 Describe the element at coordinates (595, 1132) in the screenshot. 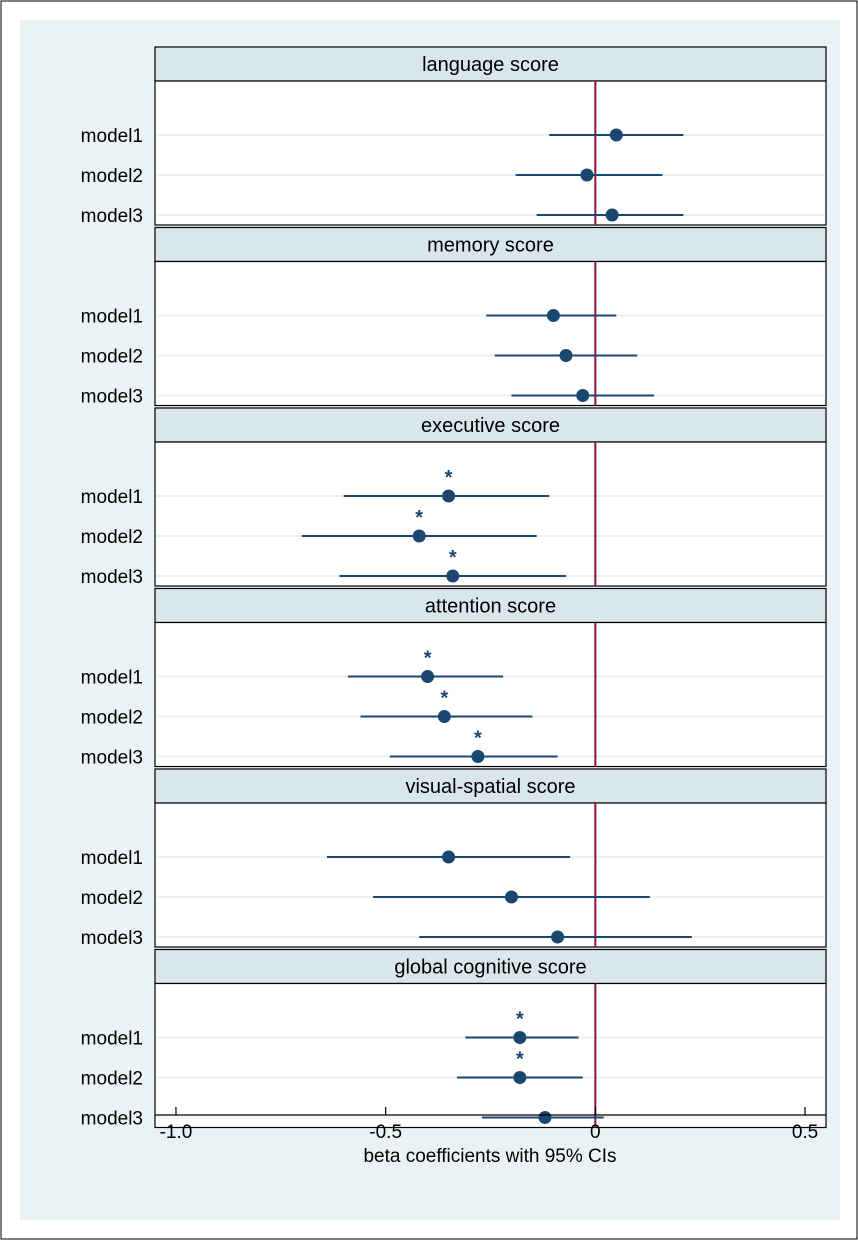

I see `x-tick-label: 0` at that location.